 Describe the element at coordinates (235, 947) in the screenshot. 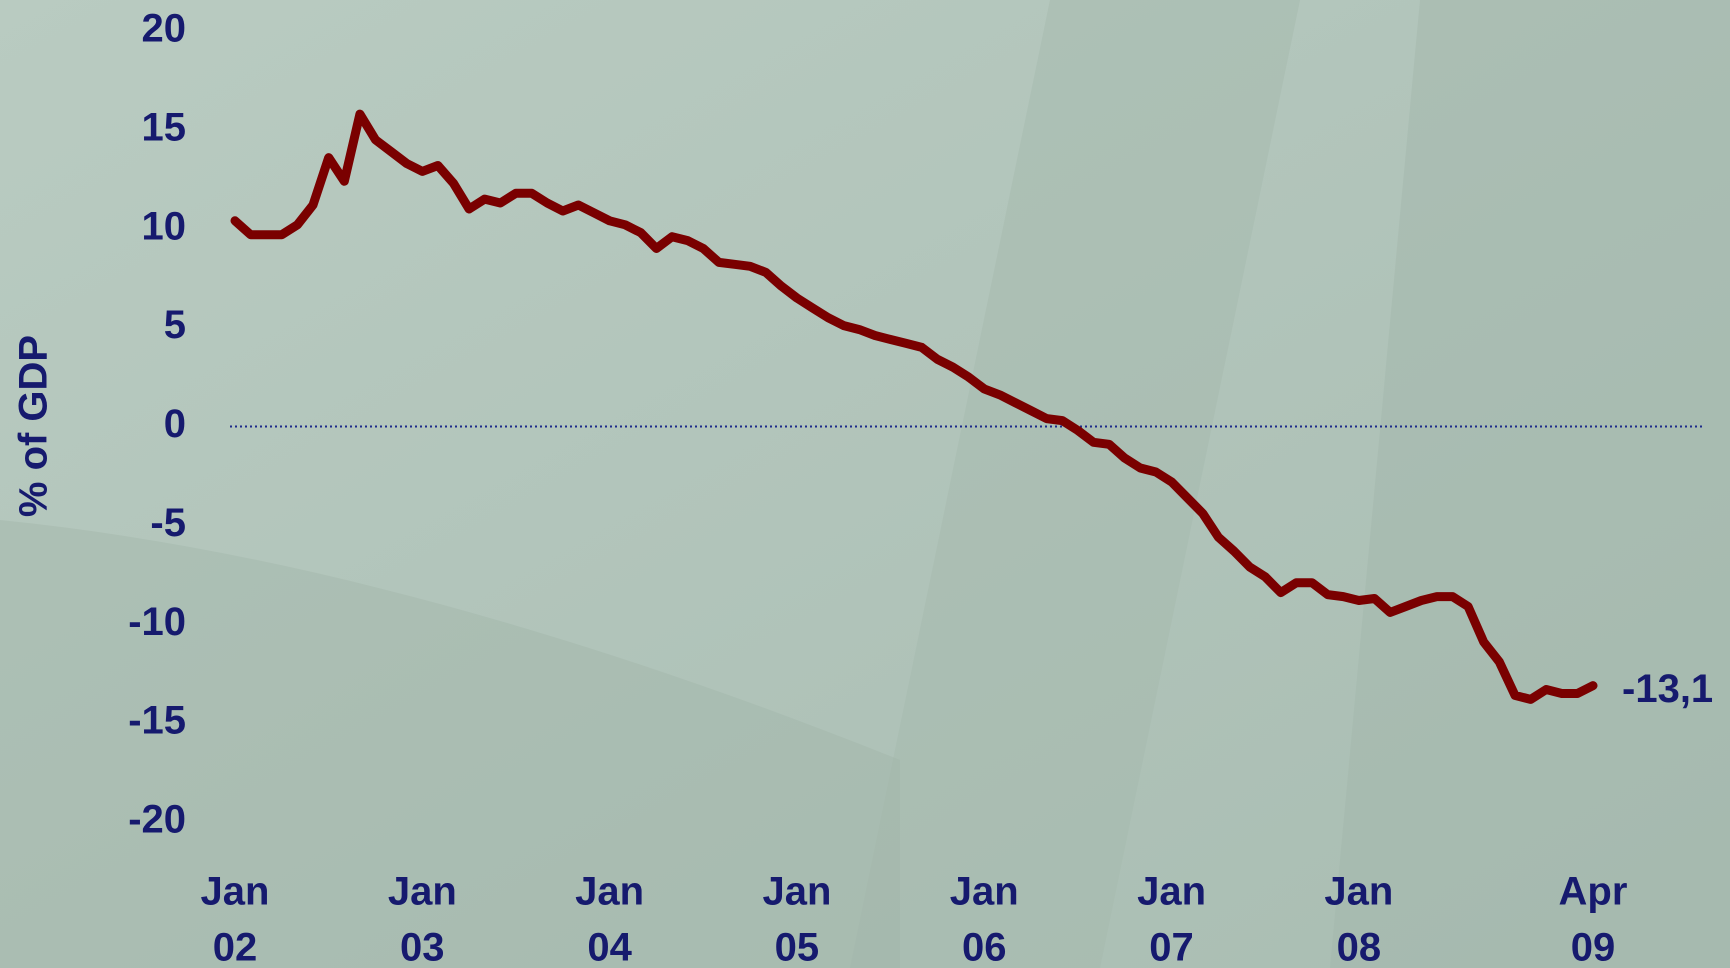

I see `x-tick-label: 02` at that location.